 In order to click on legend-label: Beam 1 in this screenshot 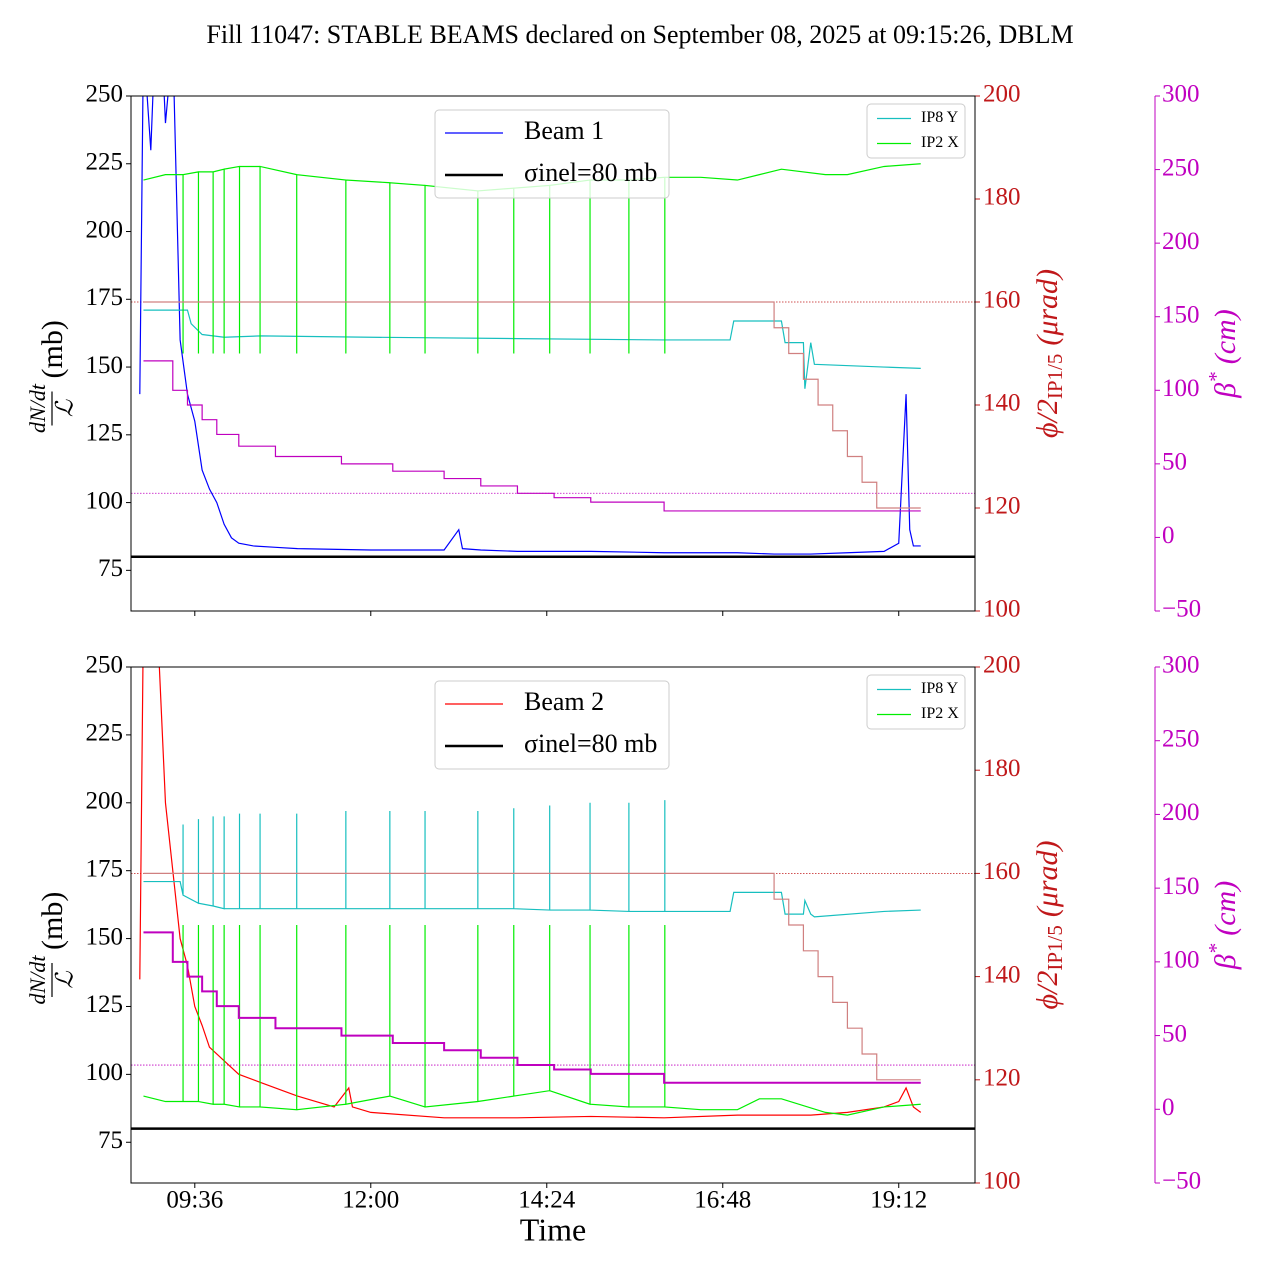, I will do `click(564, 130)`.